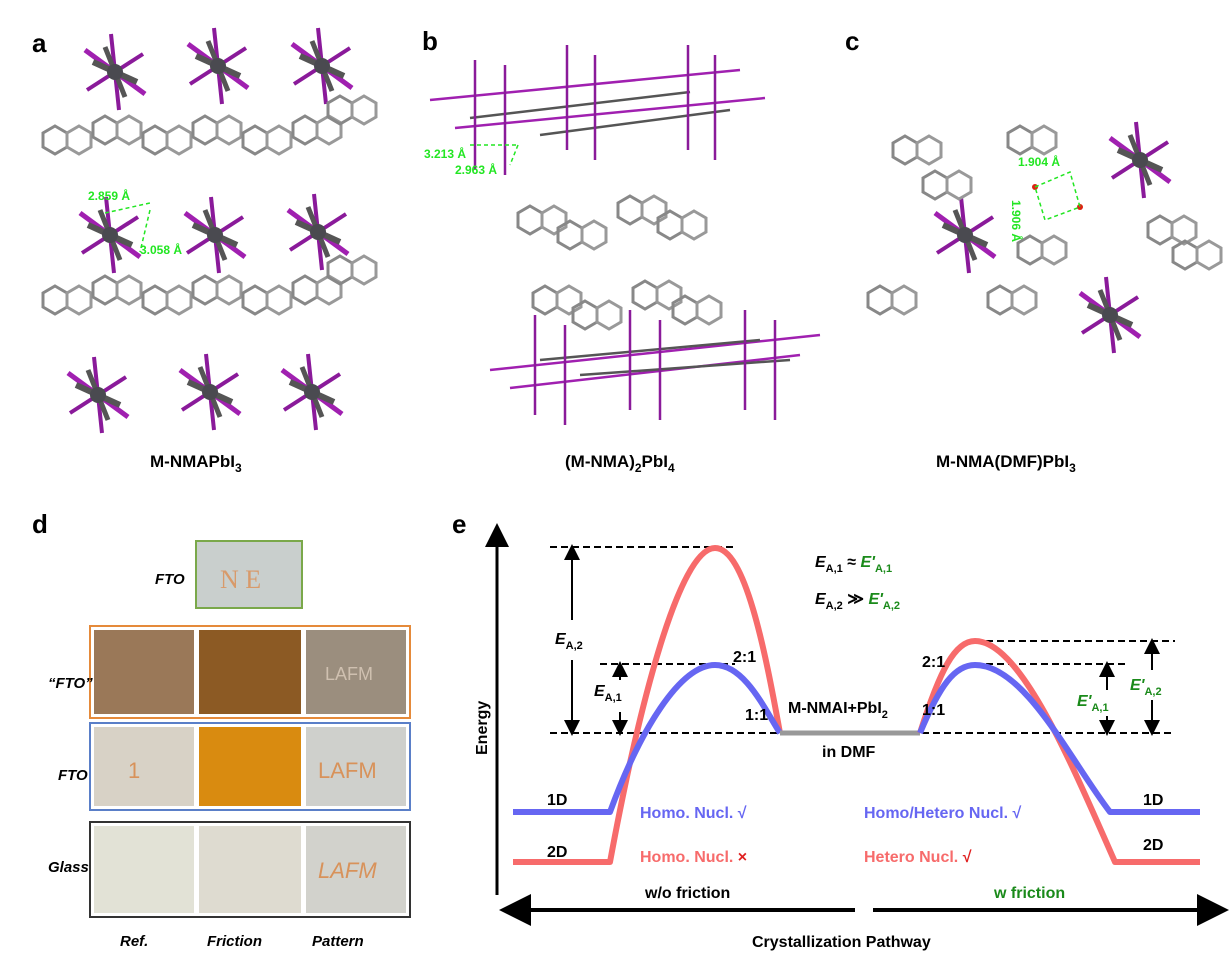 The image size is (1230, 963). I want to click on phase-label-1d-left: 1D, so click(557, 800).